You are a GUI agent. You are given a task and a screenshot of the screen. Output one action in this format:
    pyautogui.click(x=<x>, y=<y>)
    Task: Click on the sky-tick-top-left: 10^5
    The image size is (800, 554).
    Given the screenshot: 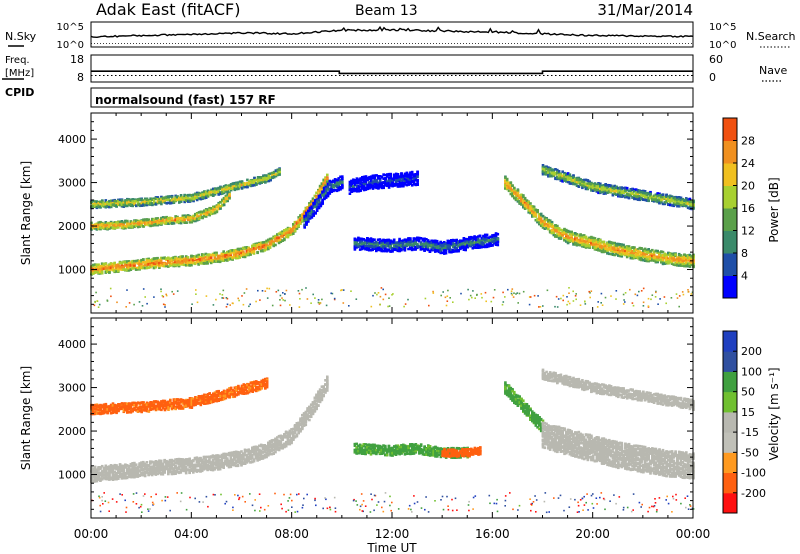 What is the action you would take?
    pyautogui.click(x=70, y=27)
    